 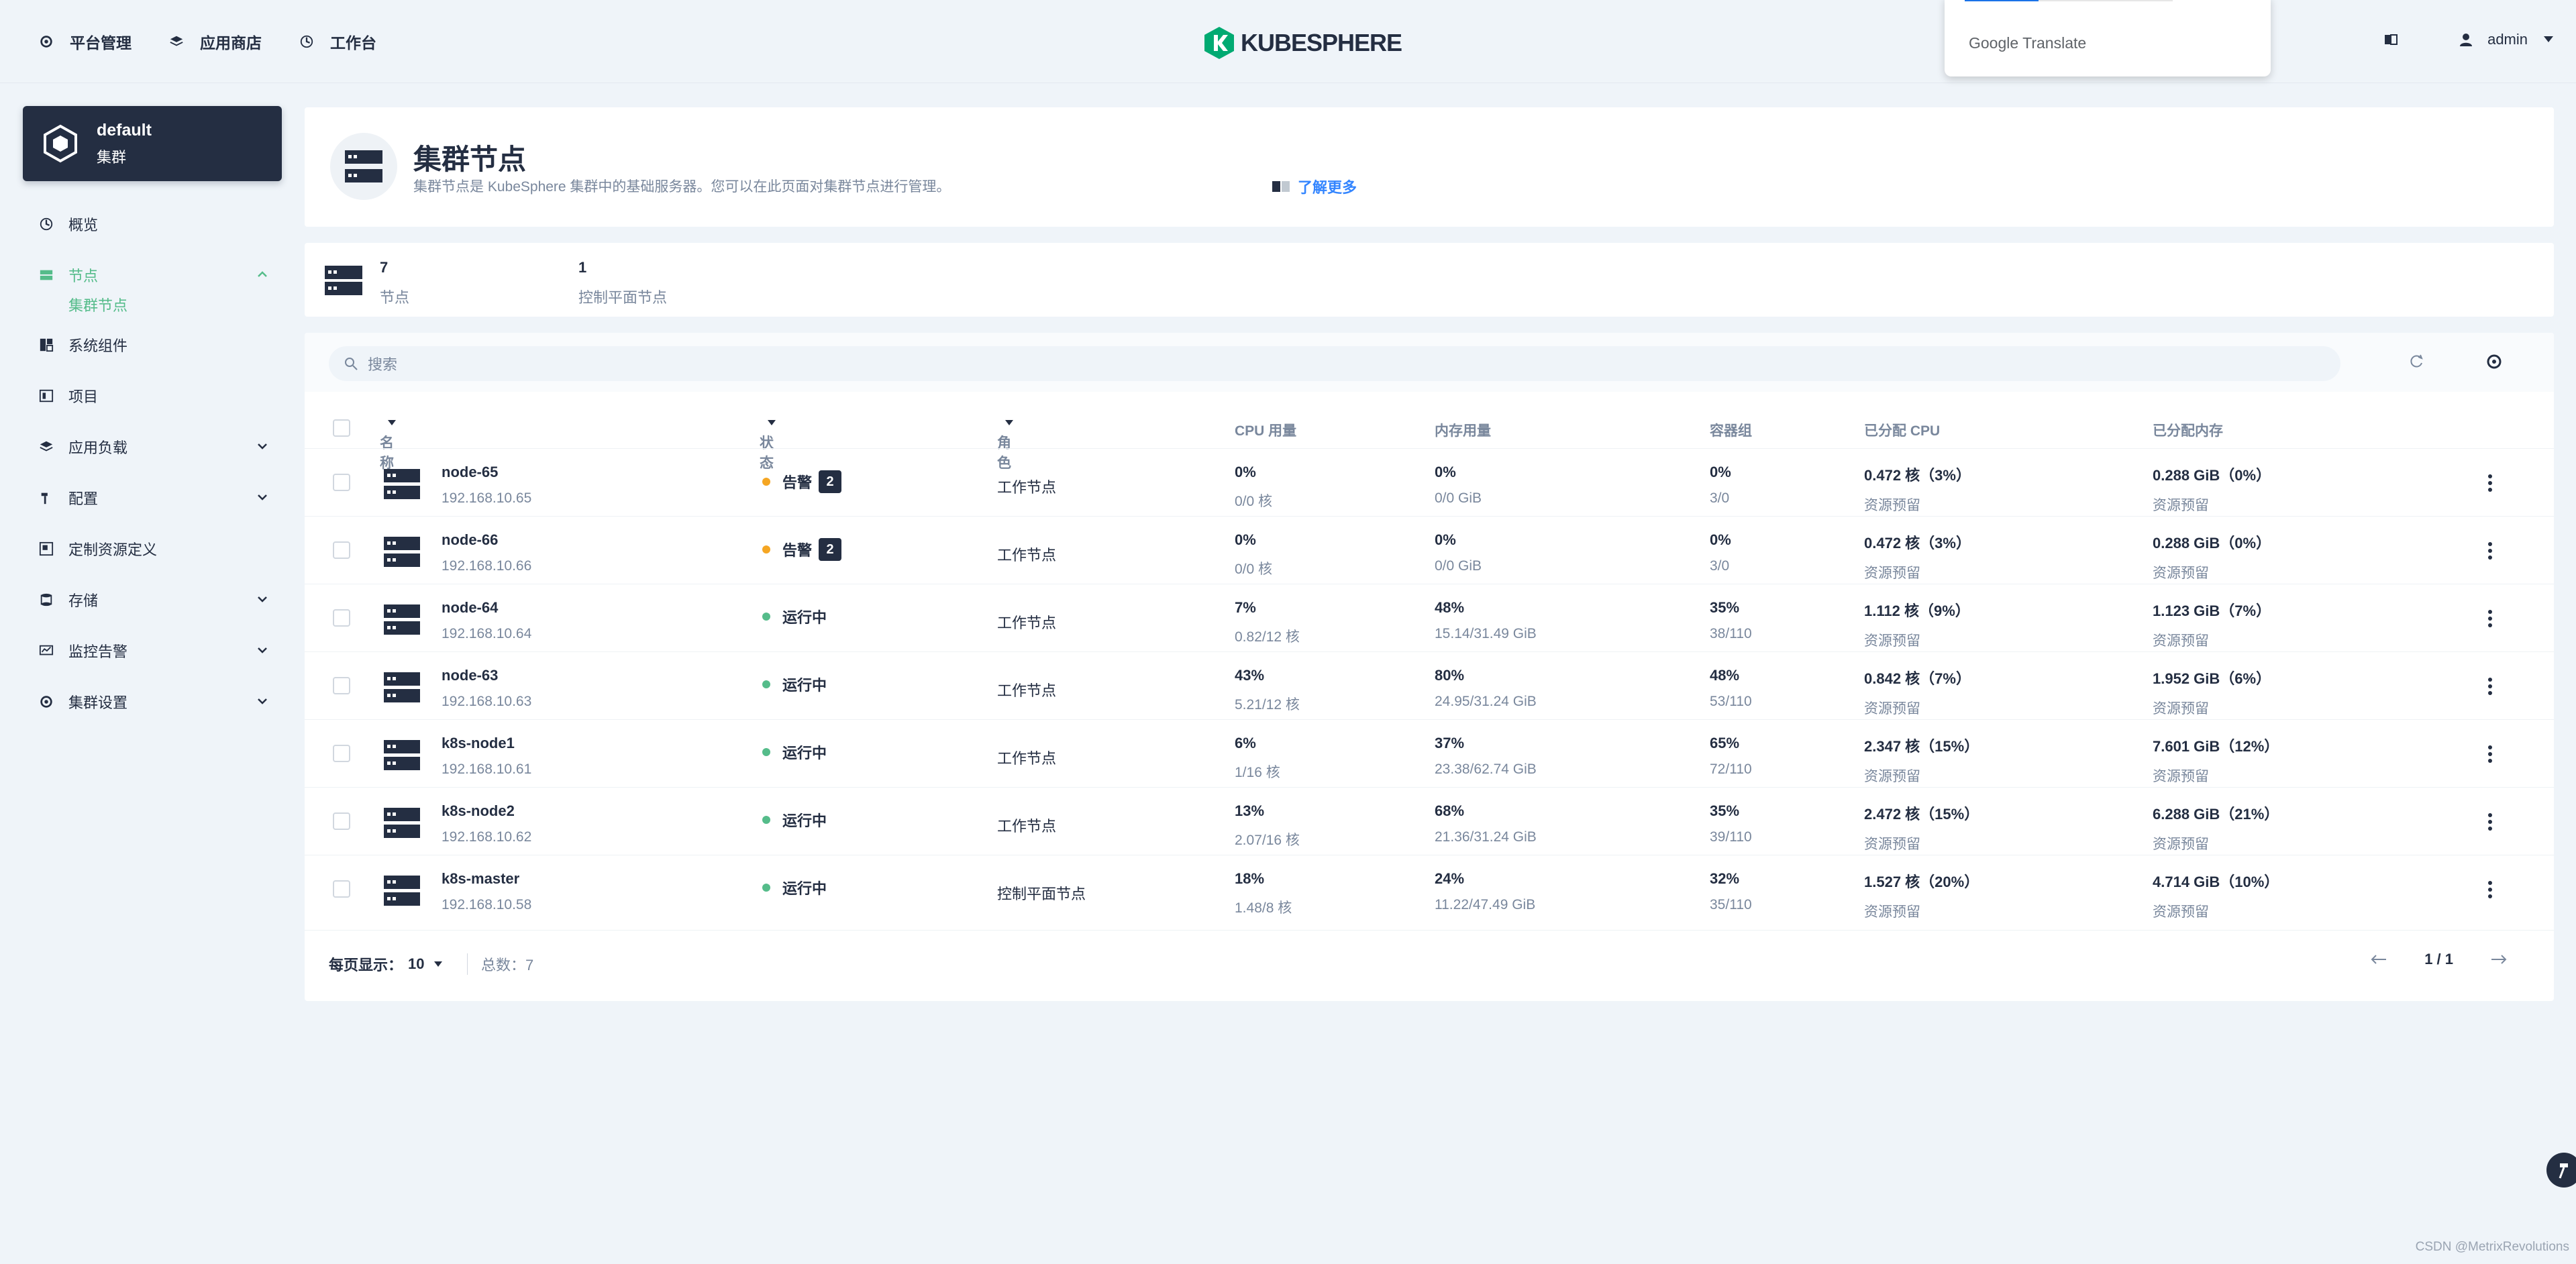 What do you see at coordinates (2181, 505) in the screenshot?
I see `allocated-memory-note: 资源预留` at bounding box center [2181, 505].